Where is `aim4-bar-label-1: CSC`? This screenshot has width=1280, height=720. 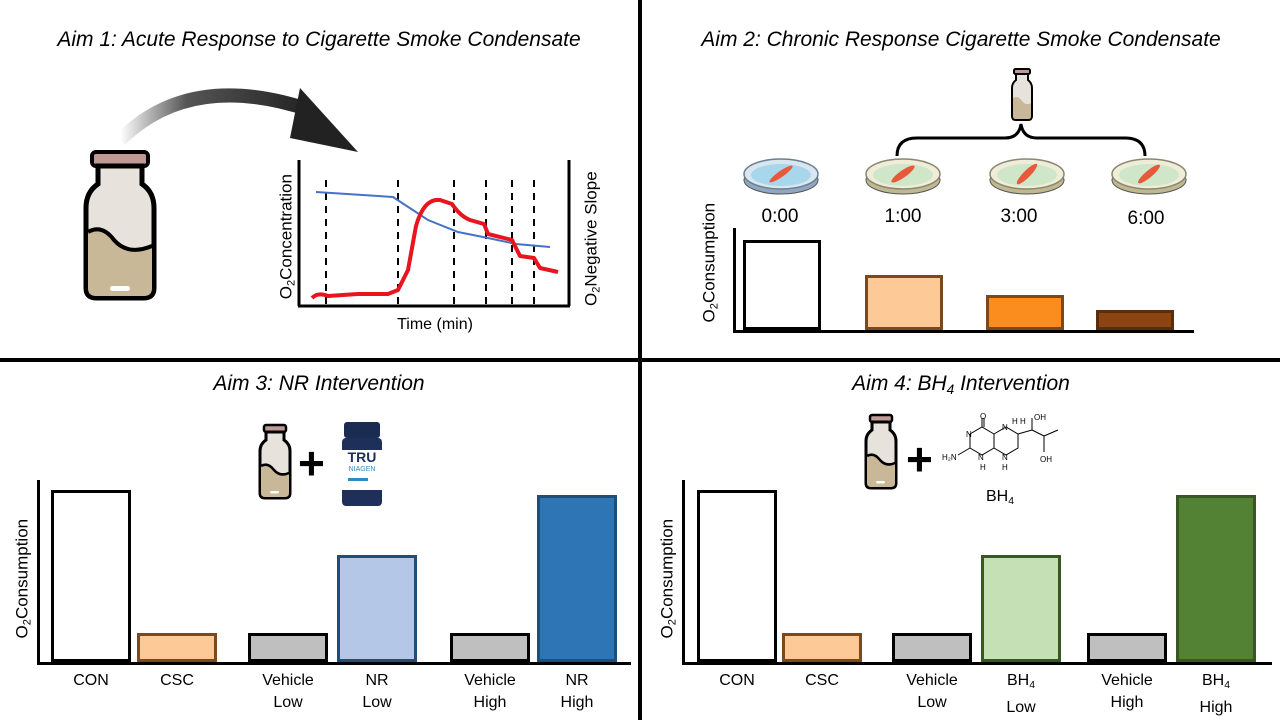 aim4-bar-label-1: CSC is located at coordinates (822, 680).